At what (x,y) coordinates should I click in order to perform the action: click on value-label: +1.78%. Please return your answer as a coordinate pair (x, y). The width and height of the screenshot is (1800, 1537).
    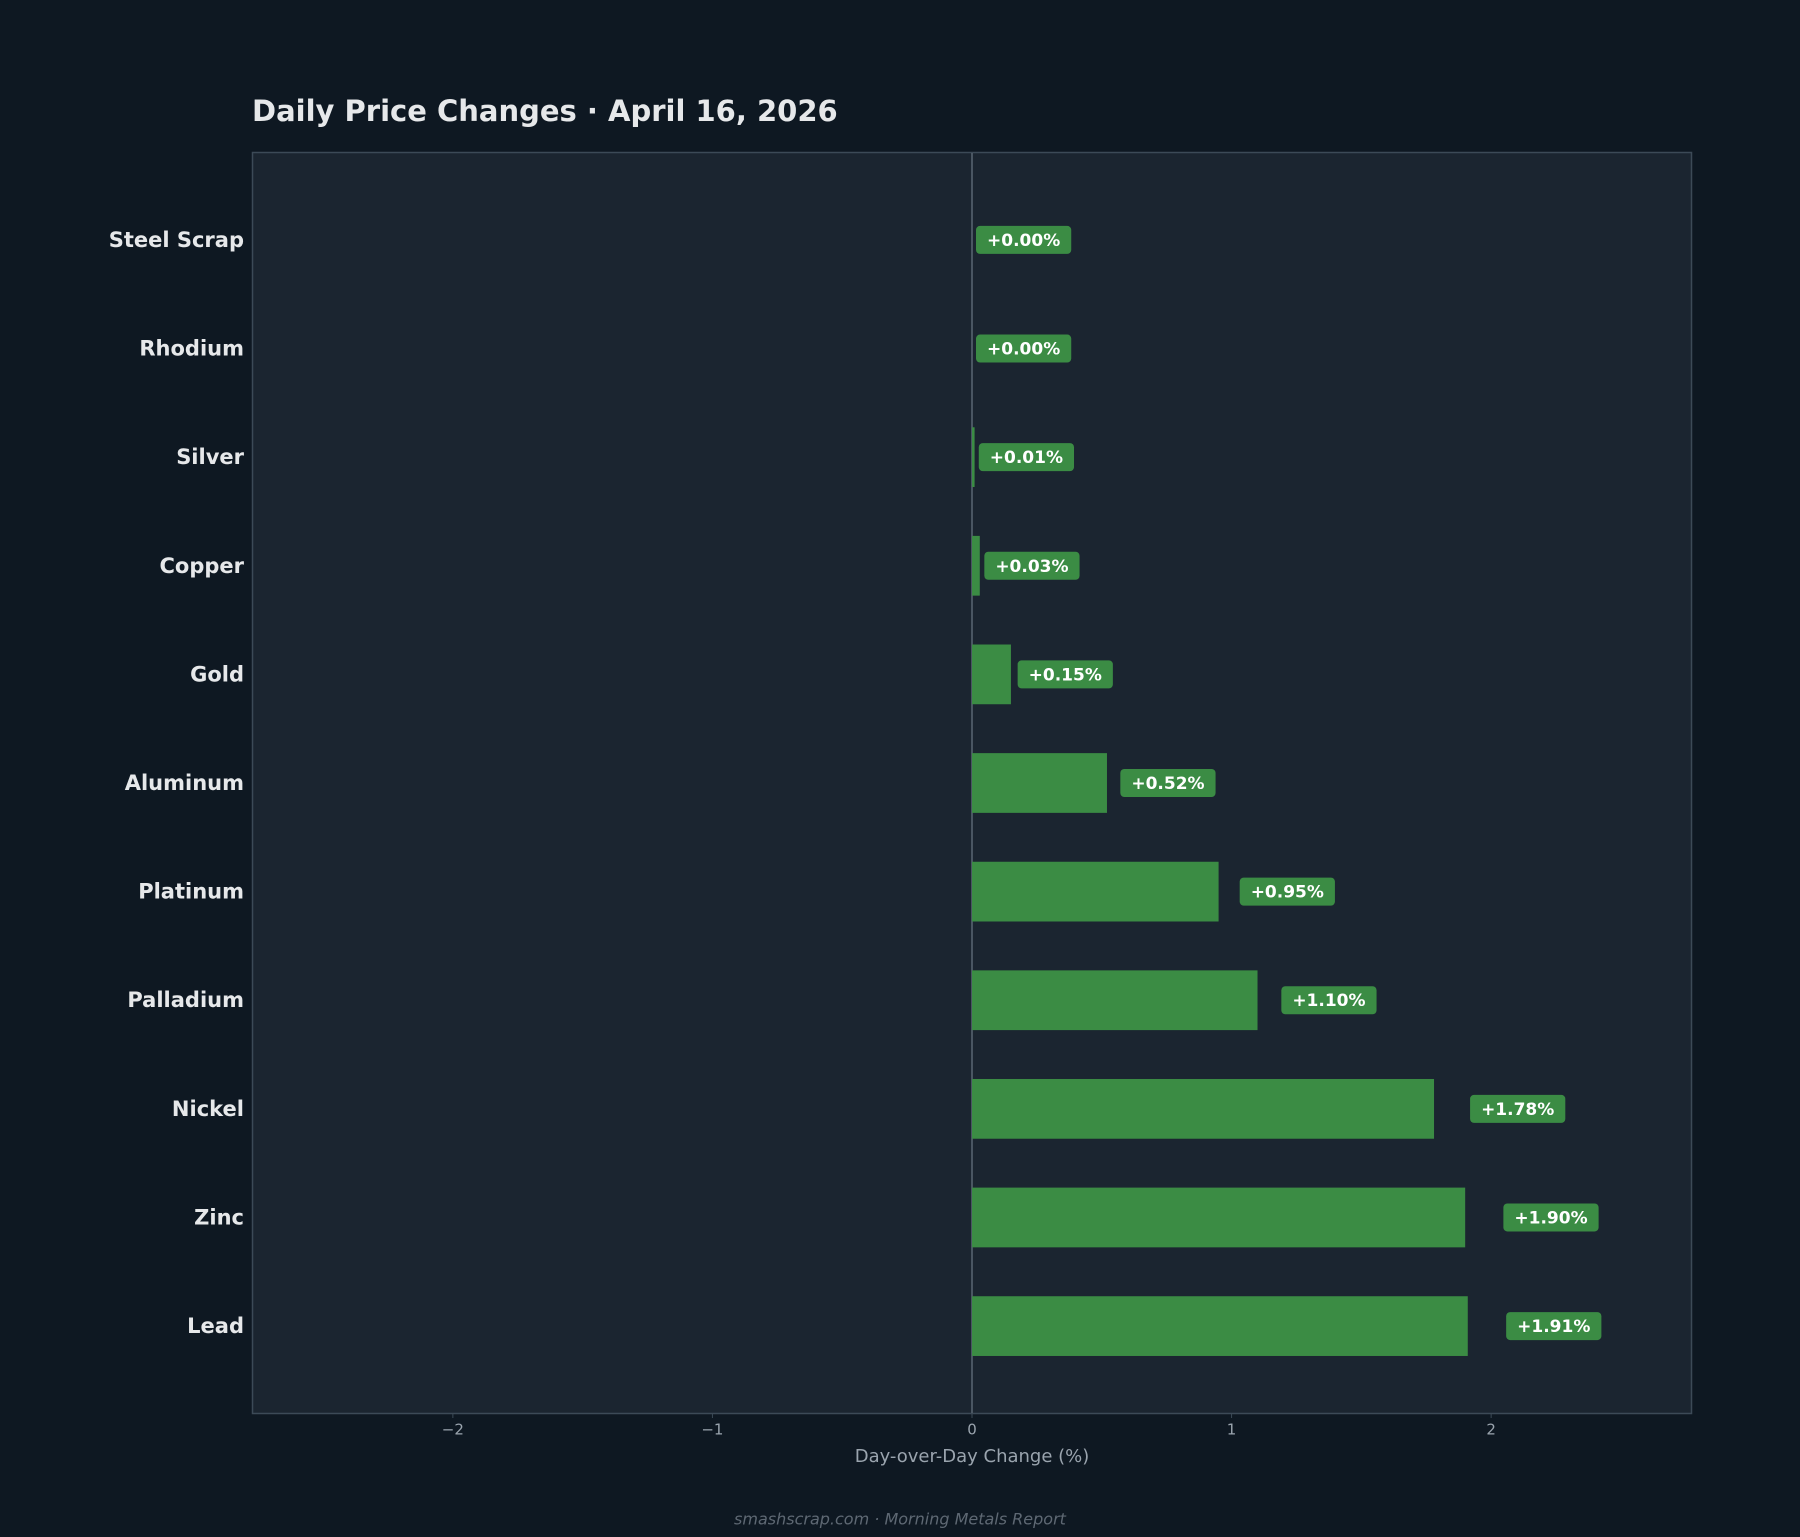
    Looking at the image, I should click on (1517, 1110).